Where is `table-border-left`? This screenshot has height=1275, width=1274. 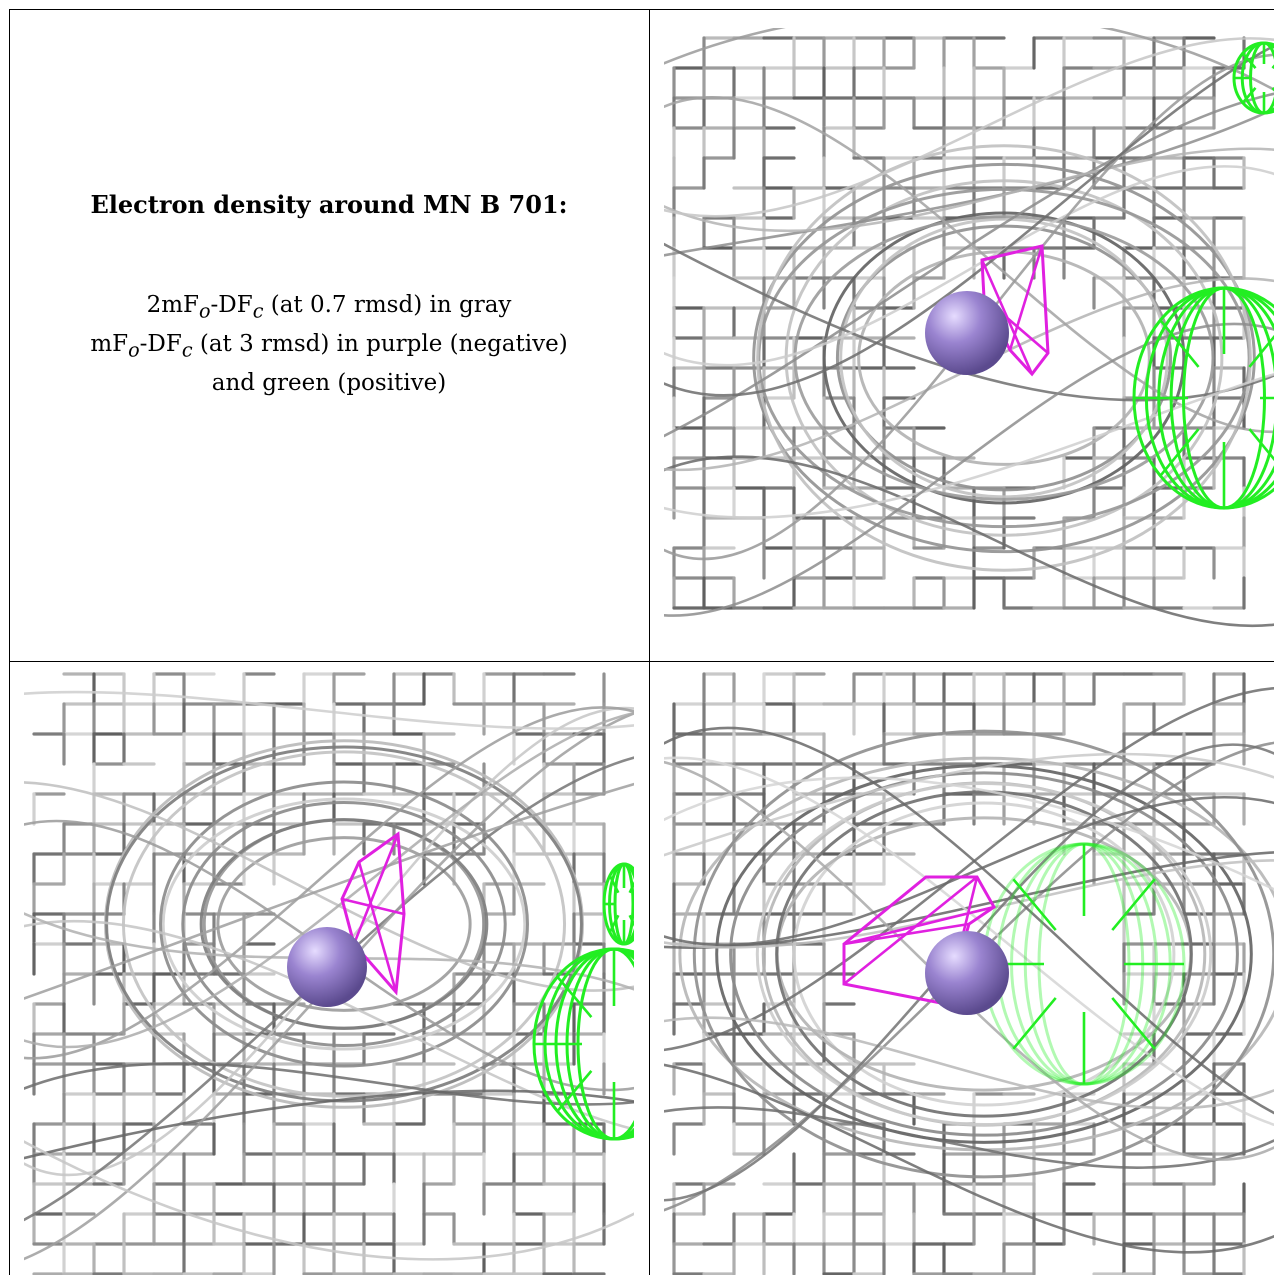 table-border-left is located at coordinates (9, 642).